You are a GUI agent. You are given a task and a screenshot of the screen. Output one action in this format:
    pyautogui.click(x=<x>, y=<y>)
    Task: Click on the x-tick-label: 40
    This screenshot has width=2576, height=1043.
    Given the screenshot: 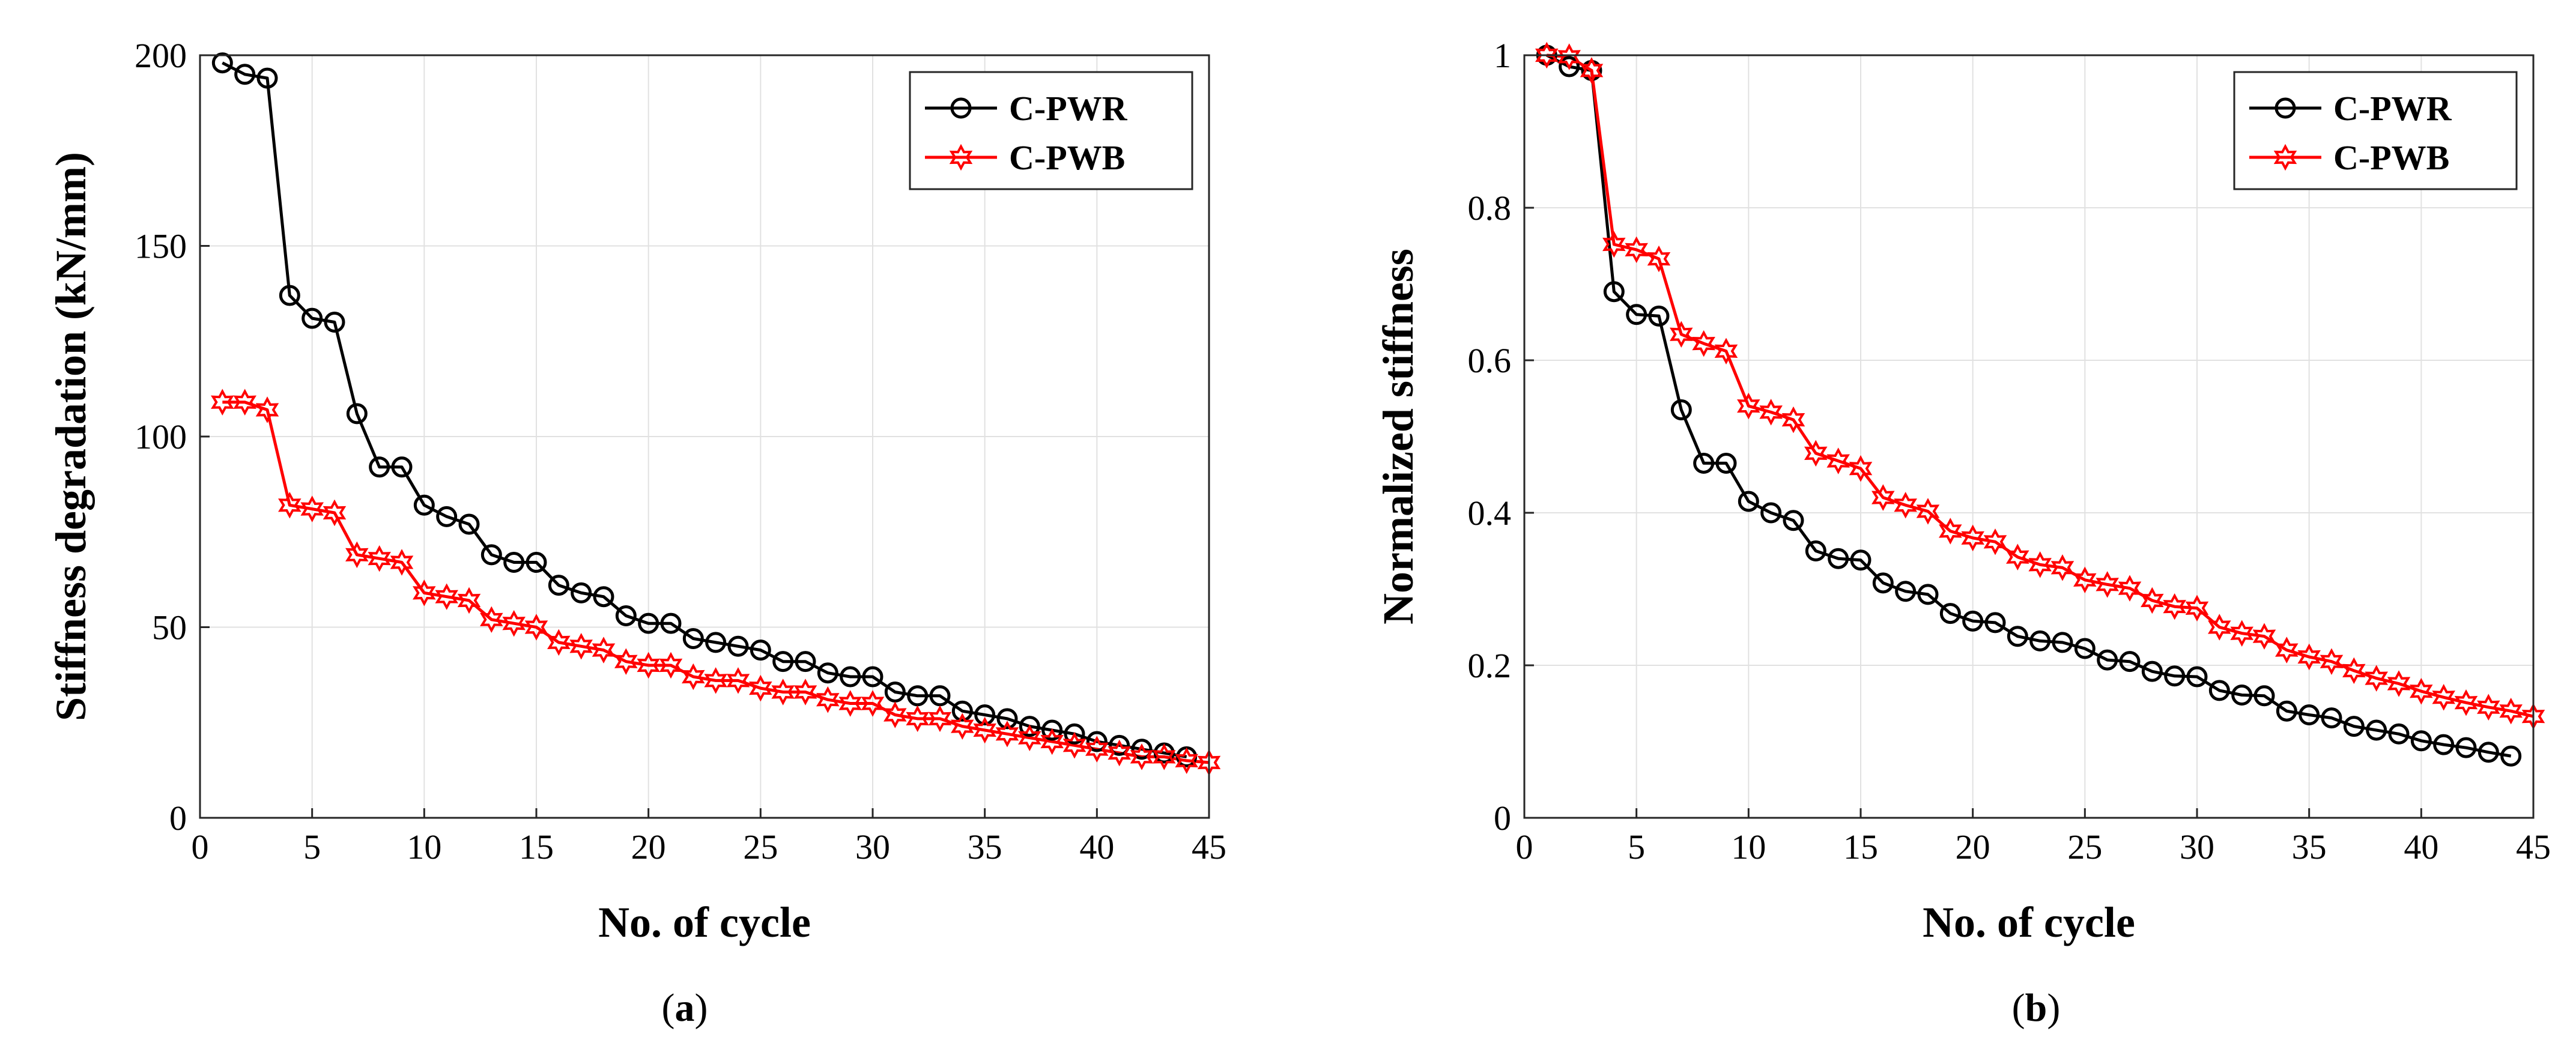 What is the action you would take?
    pyautogui.click(x=2421, y=846)
    